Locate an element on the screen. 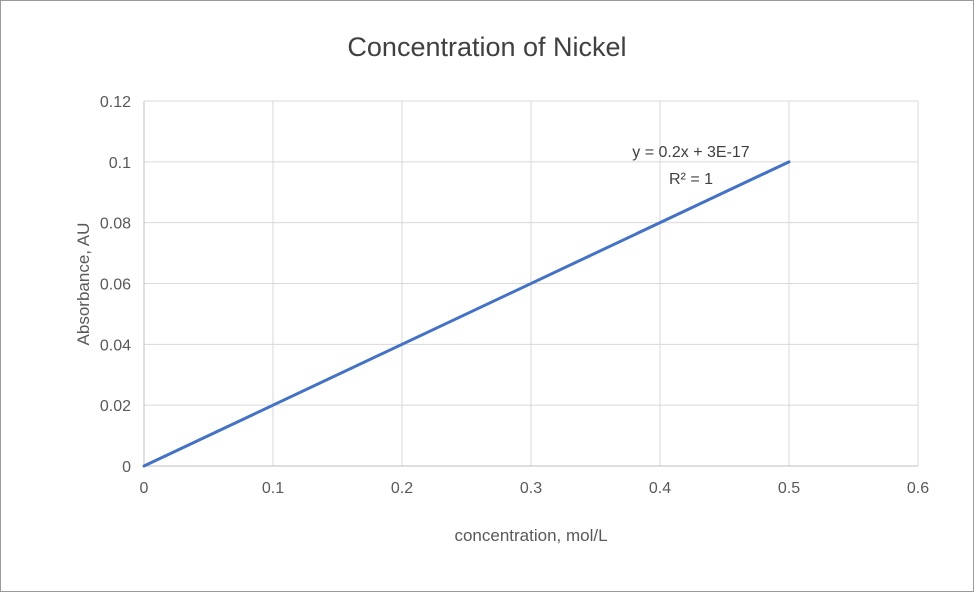  y-axis-label: Absorbance, AU is located at coordinates (83, 284).